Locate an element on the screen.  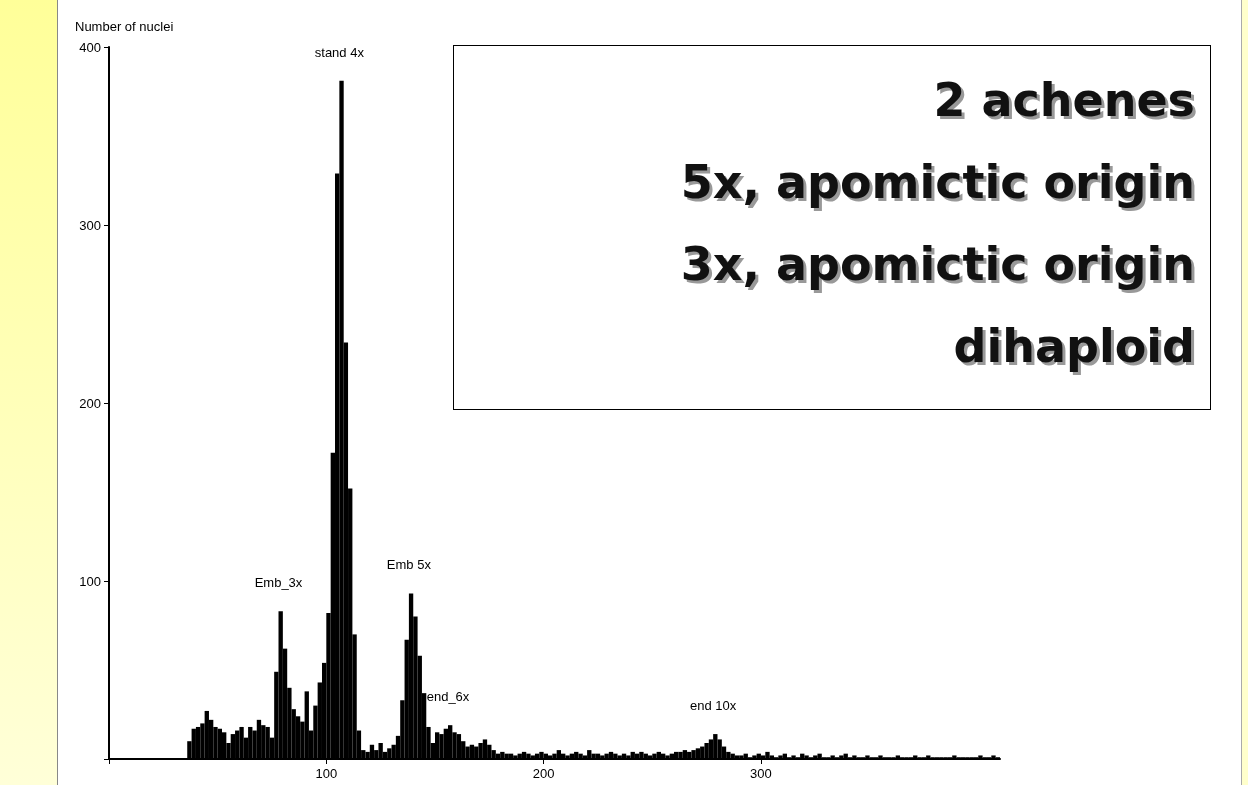
x-tick-label: 100 is located at coordinates (326, 773).